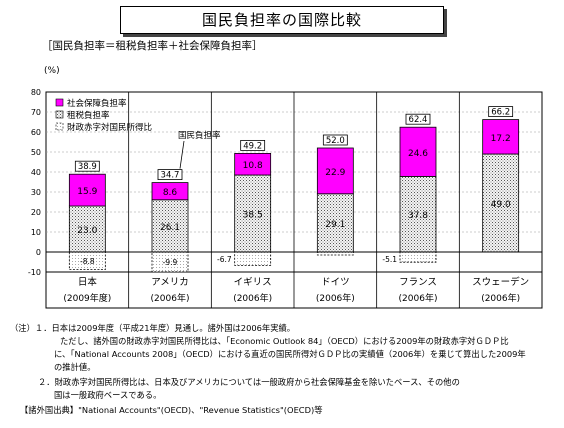 Image resolution: width=564 pixels, height=428 pixels. I want to click on y-tick-label: 30, so click(36, 192).